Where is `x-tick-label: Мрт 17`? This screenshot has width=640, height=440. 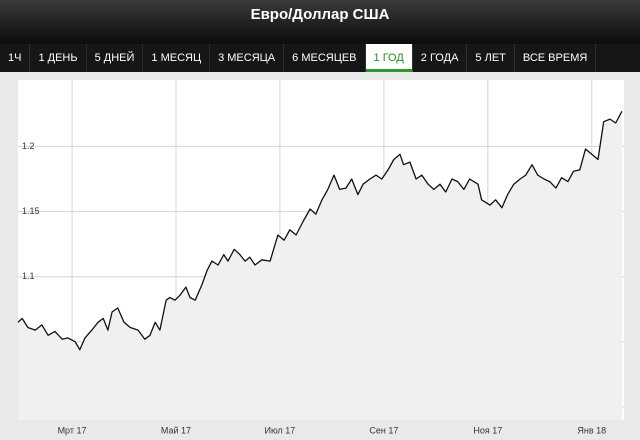 x-tick-label: Мрт 17 is located at coordinates (72, 430).